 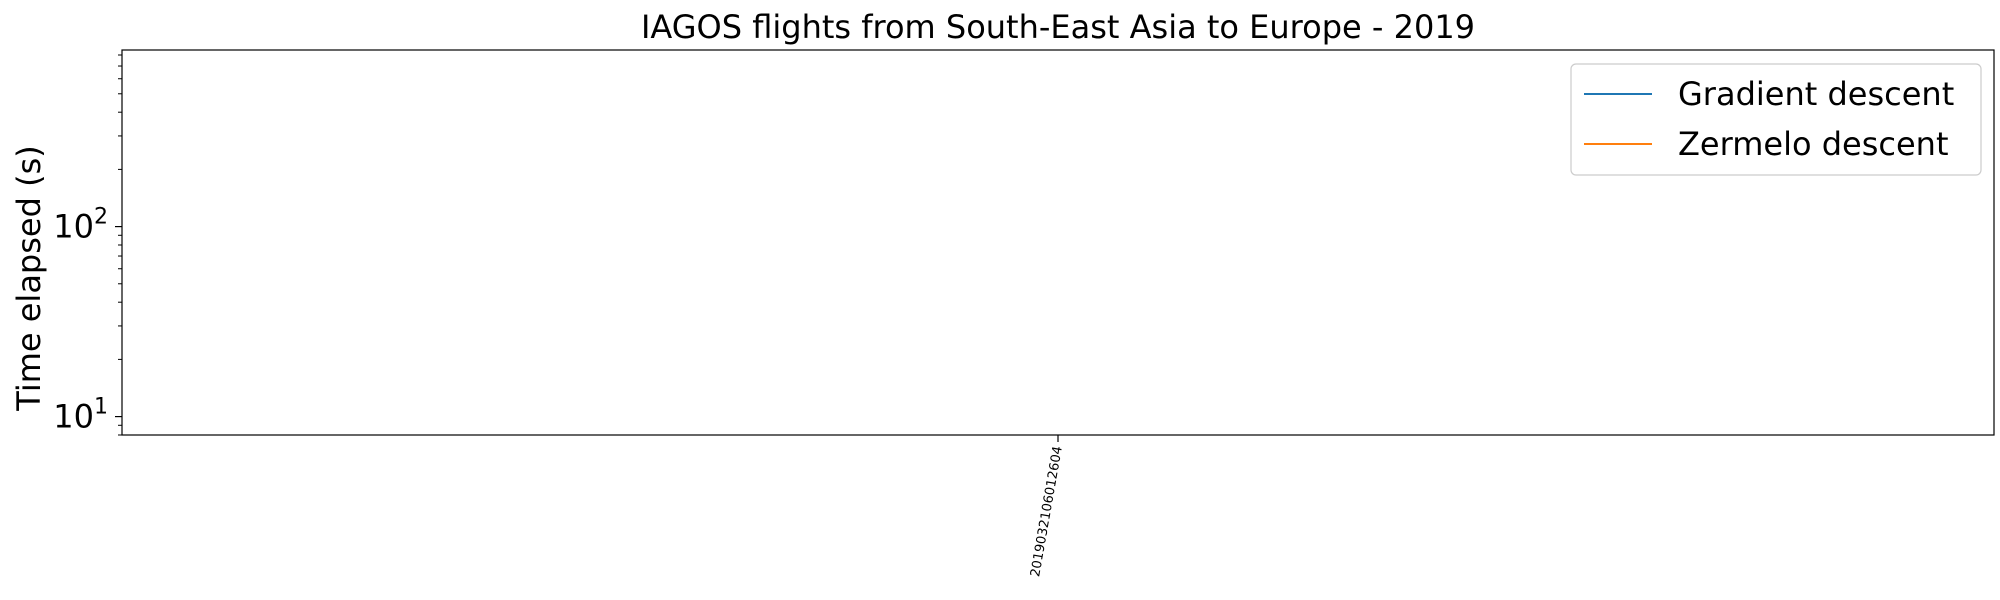 What do you see at coordinates (80, 225) in the screenshot?
I see `y-tick-label: 102` at bounding box center [80, 225].